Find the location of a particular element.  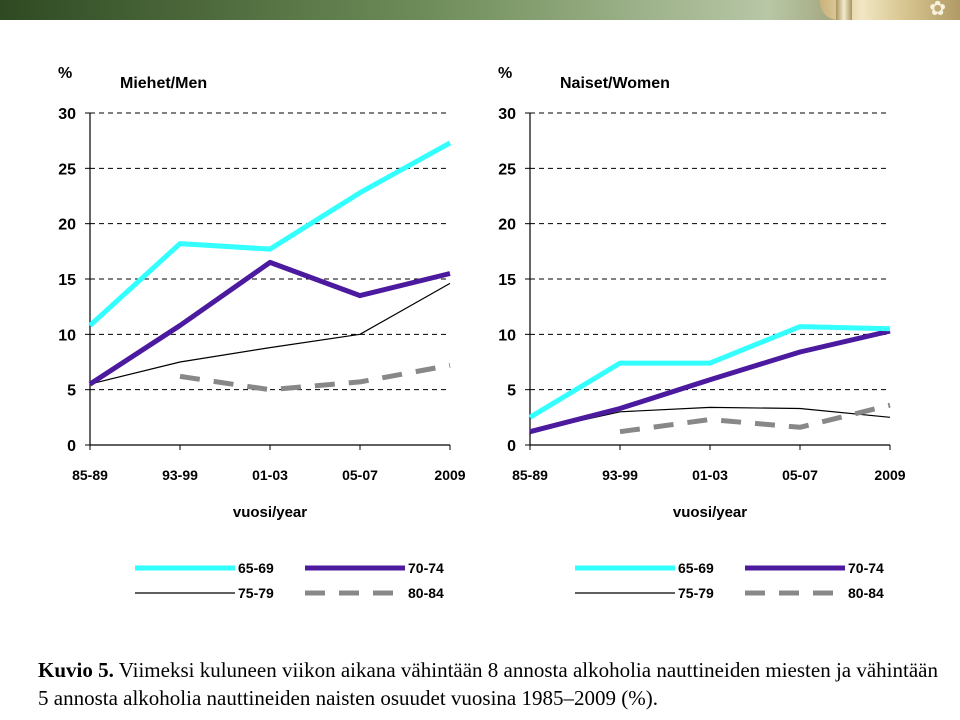

chart-title: Miehet/Men is located at coordinates (163, 83).